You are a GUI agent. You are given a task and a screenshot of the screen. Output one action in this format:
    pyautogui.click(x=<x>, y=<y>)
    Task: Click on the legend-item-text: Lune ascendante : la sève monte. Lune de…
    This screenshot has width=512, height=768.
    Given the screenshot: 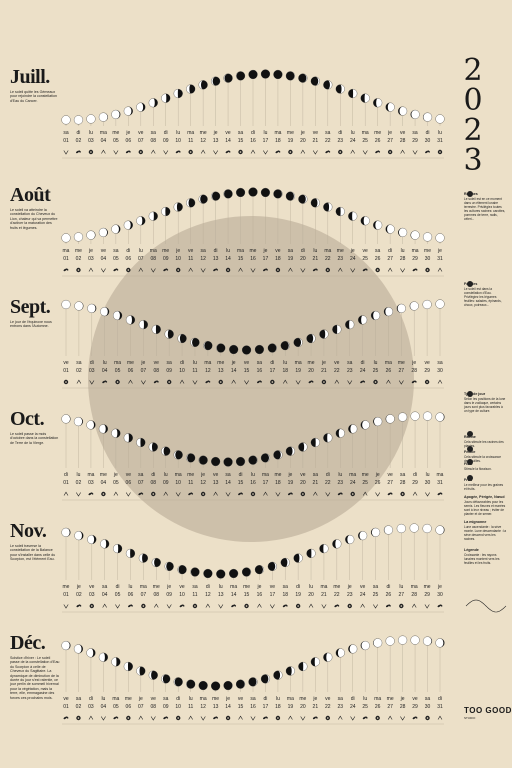 What is the action you would take?
    pyautogui.click(x=485, y=533)
    